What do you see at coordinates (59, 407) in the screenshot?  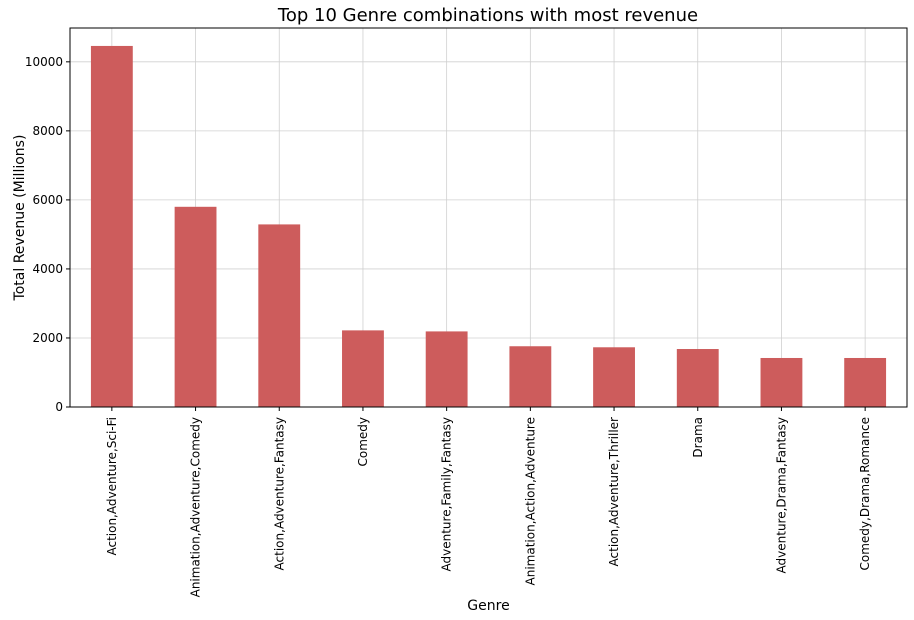 I see `y-tick-label: 0` at bounding box center [59, 407].